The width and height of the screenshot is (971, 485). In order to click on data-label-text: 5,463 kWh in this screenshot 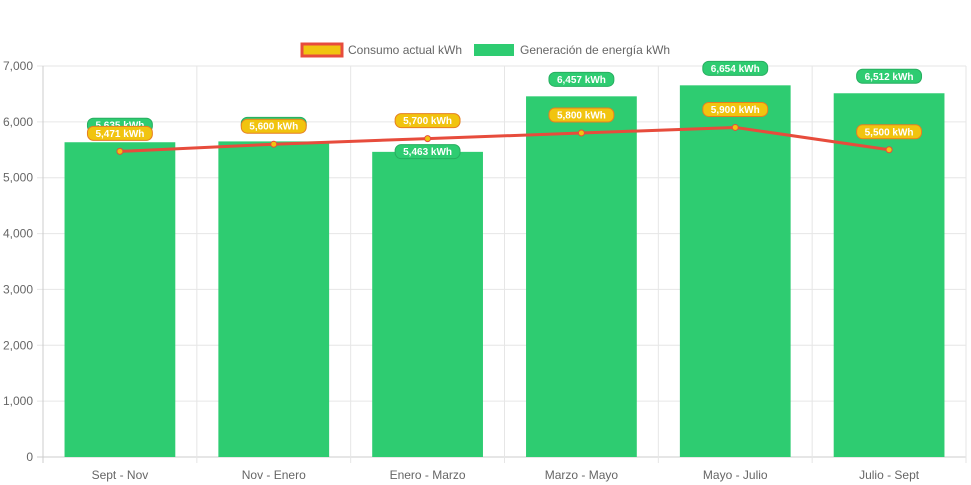, I will do `click(427, 152)`.